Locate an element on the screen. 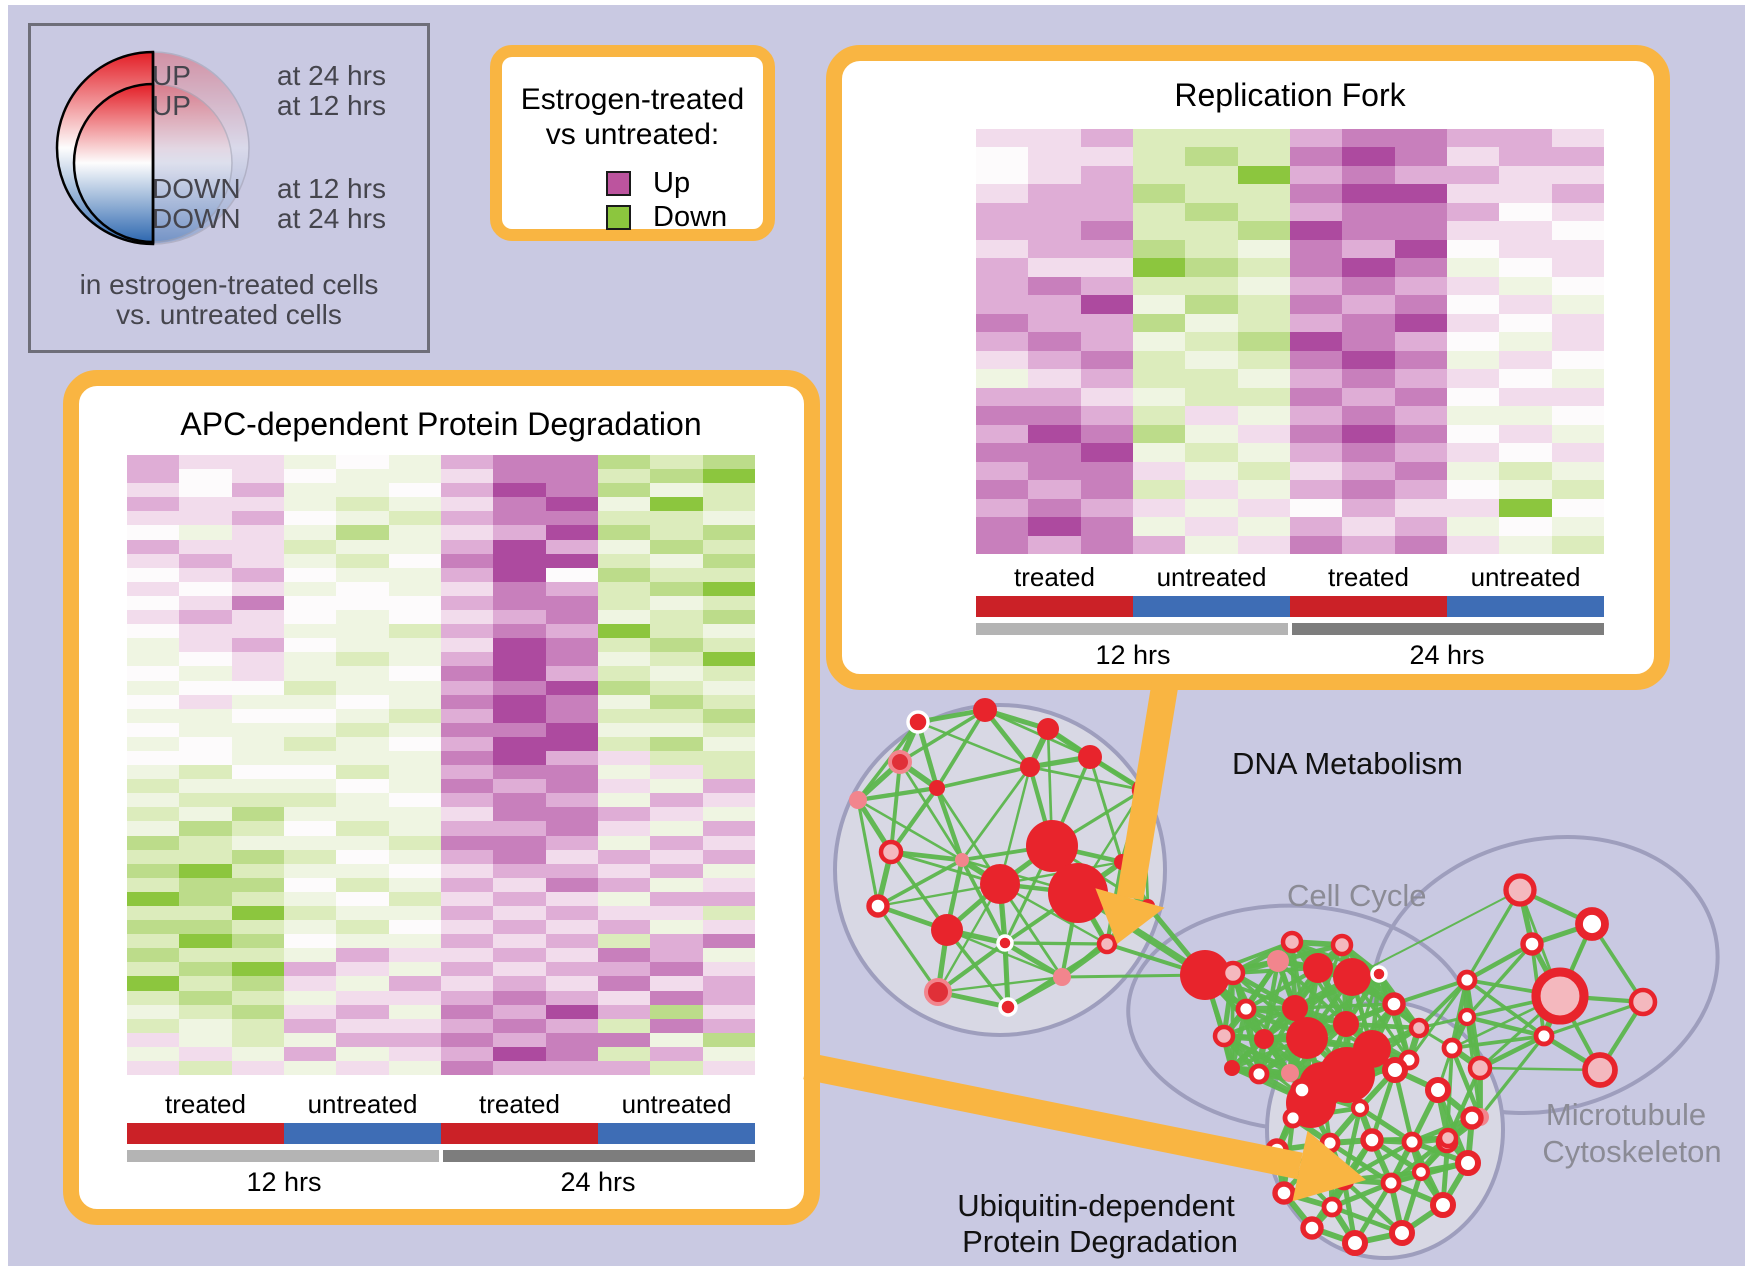 Image resolution: width=1750 pixels, height=1279 pixels. time-label: 12 hrs is located at coordinates (1133, 655).